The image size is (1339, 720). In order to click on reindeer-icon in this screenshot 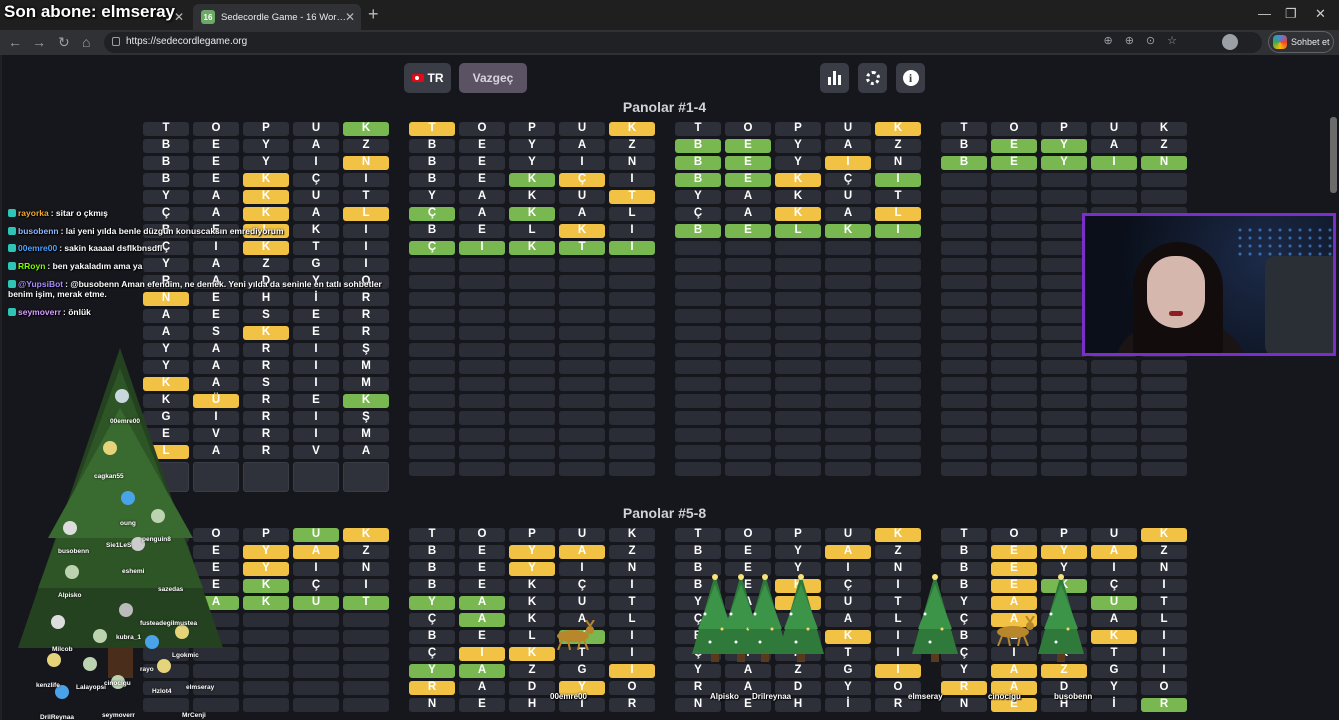, I will do `click(1016, 631)`.